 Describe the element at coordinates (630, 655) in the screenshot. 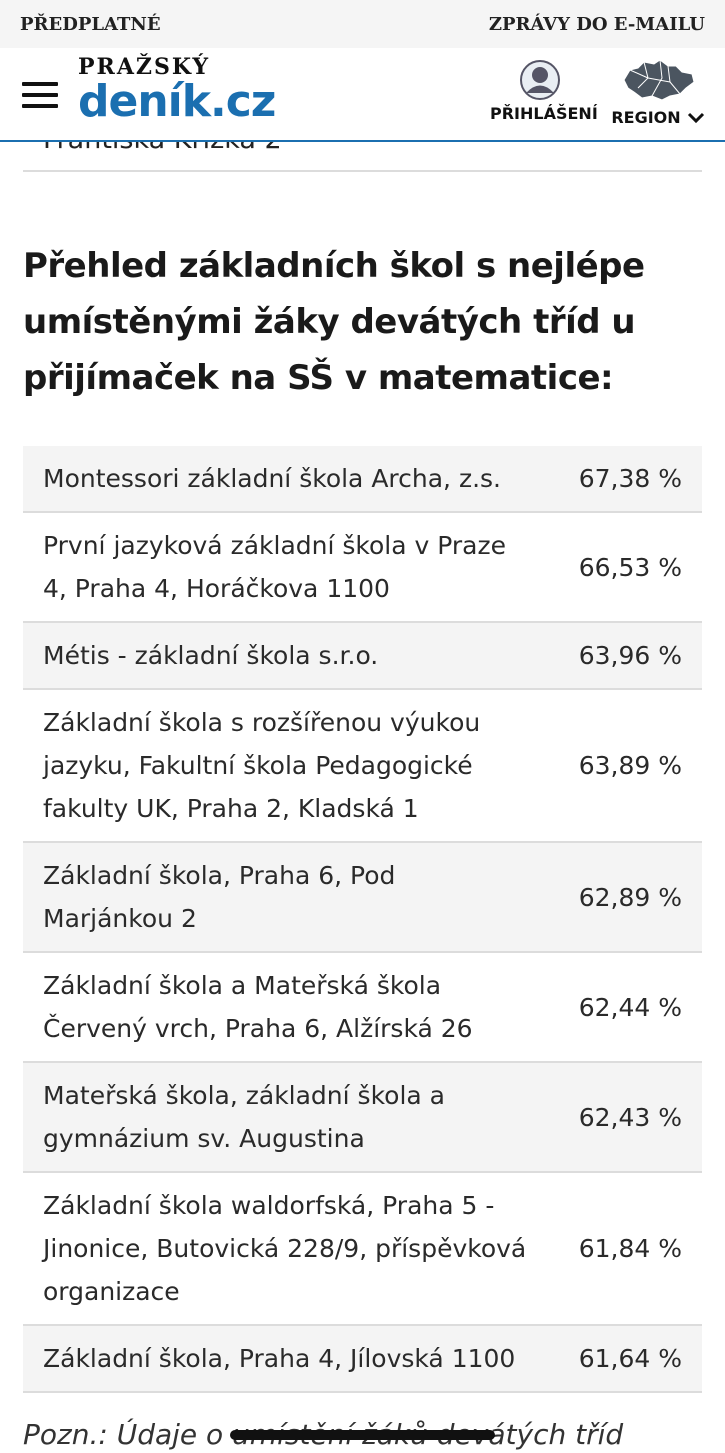

I see `school-score: 63,96 %` at that location.